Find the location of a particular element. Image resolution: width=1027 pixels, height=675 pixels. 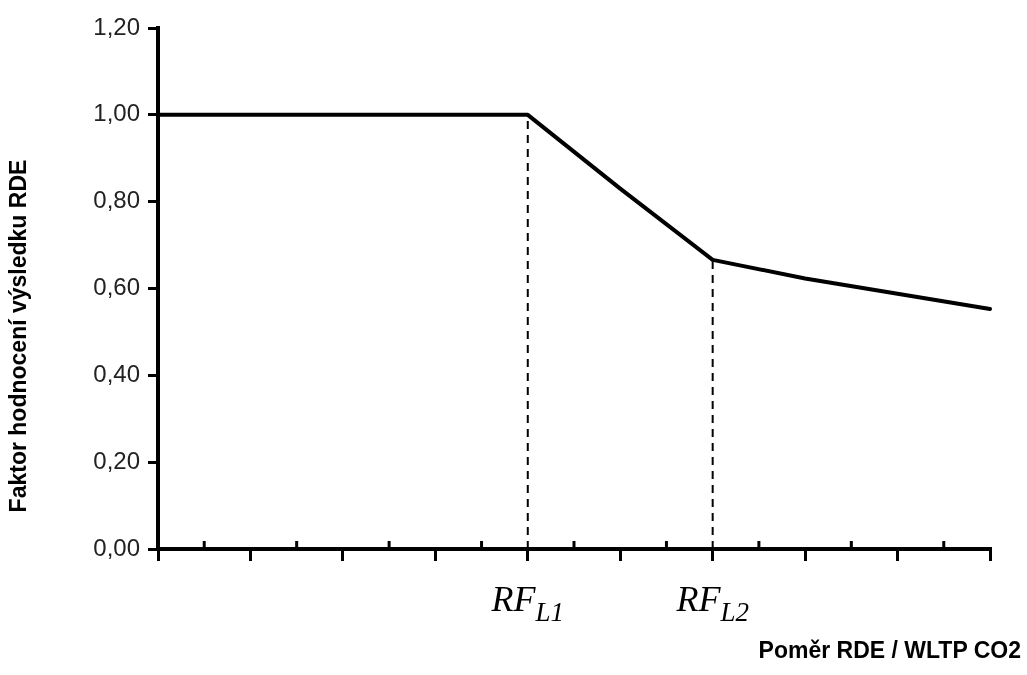

y-tick-label: 1,20 is located at coordinates (116, 26).